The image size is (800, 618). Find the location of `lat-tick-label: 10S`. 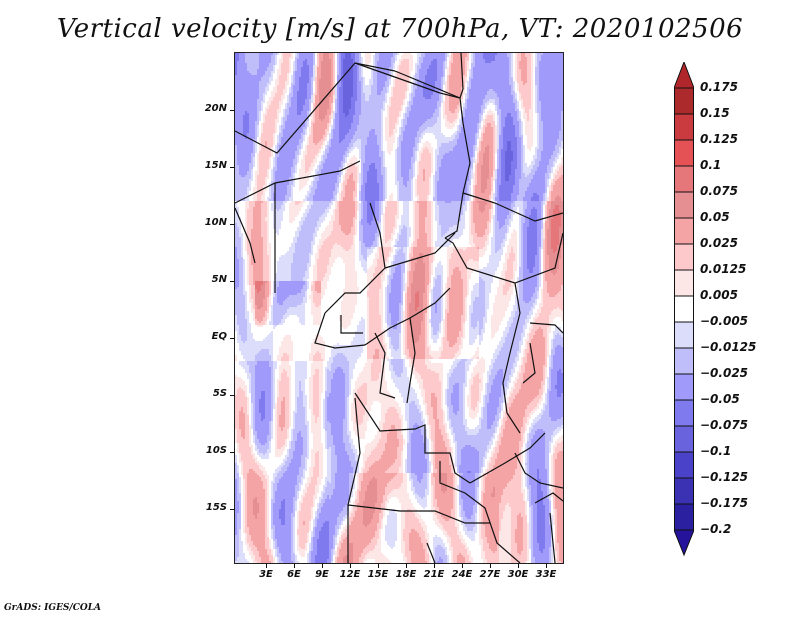

lat-tick-label: 10S is located at coordinates (216, 450).